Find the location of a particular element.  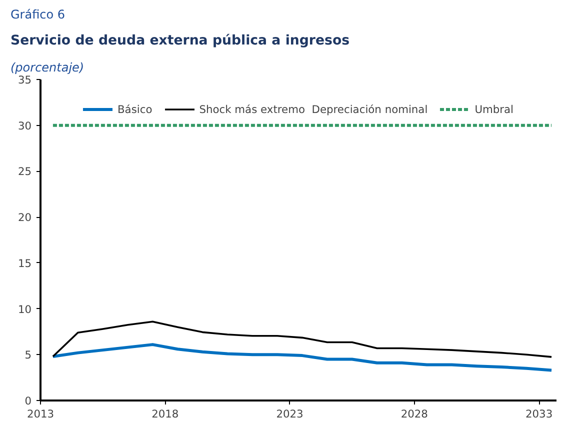

y-tick-label: 5 is located at coordinates (28, 355).